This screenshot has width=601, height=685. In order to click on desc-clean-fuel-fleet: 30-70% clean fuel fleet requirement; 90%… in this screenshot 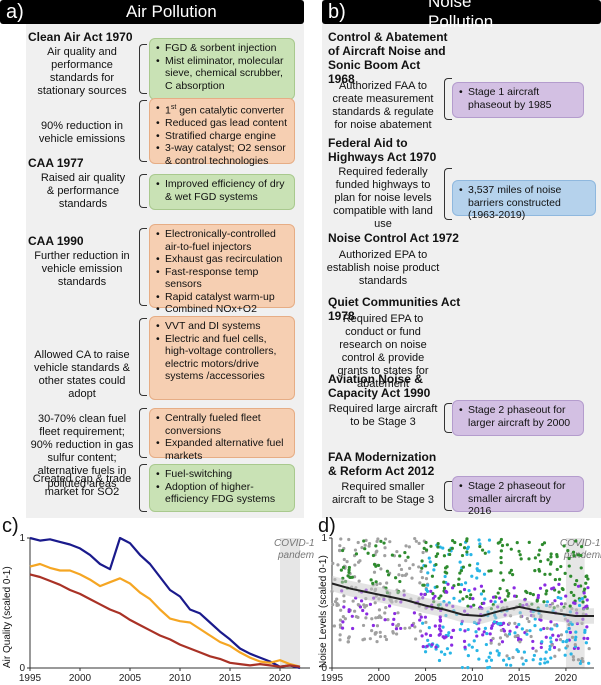, I will do `click(82, 451)`.